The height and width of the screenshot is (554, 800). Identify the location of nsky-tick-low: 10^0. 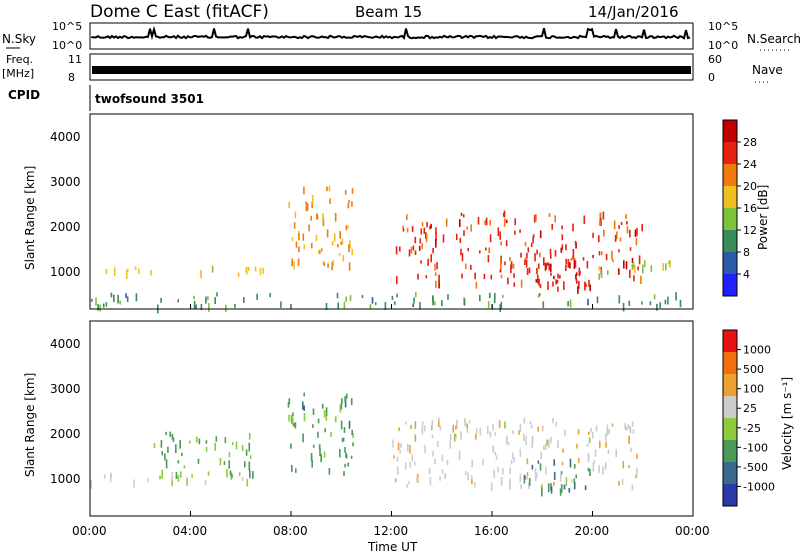
(67, 45).